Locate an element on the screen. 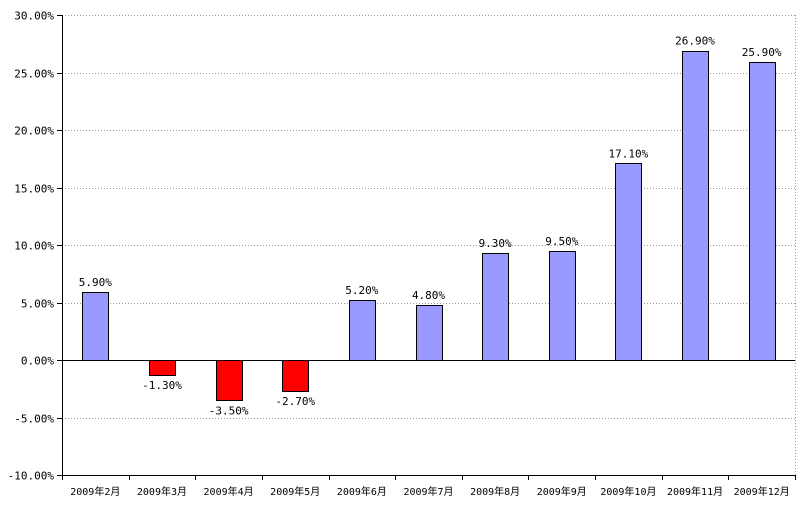  data-label: -2.70% is located at coordinates (295, 401).